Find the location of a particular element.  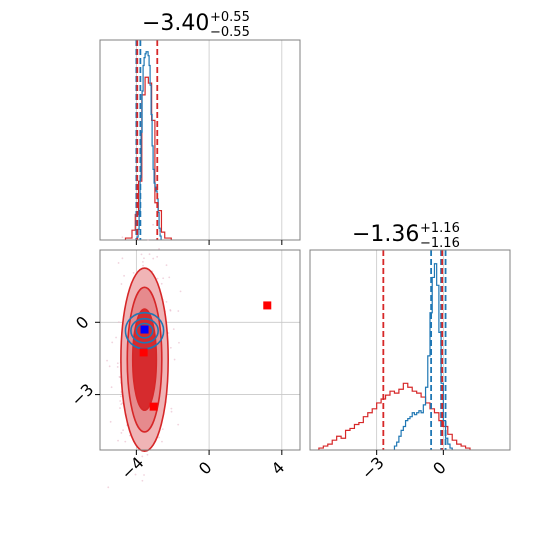

title-param1-lower: −0.55 is located at coordinates (230, 32).